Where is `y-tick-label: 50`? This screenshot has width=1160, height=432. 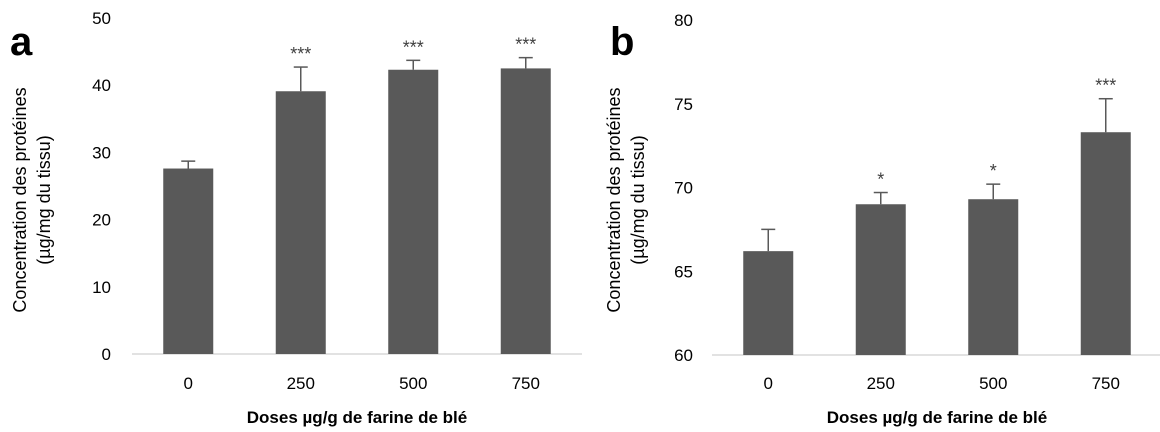
y-tick-label: 50 is located at coordinates (101, 18).